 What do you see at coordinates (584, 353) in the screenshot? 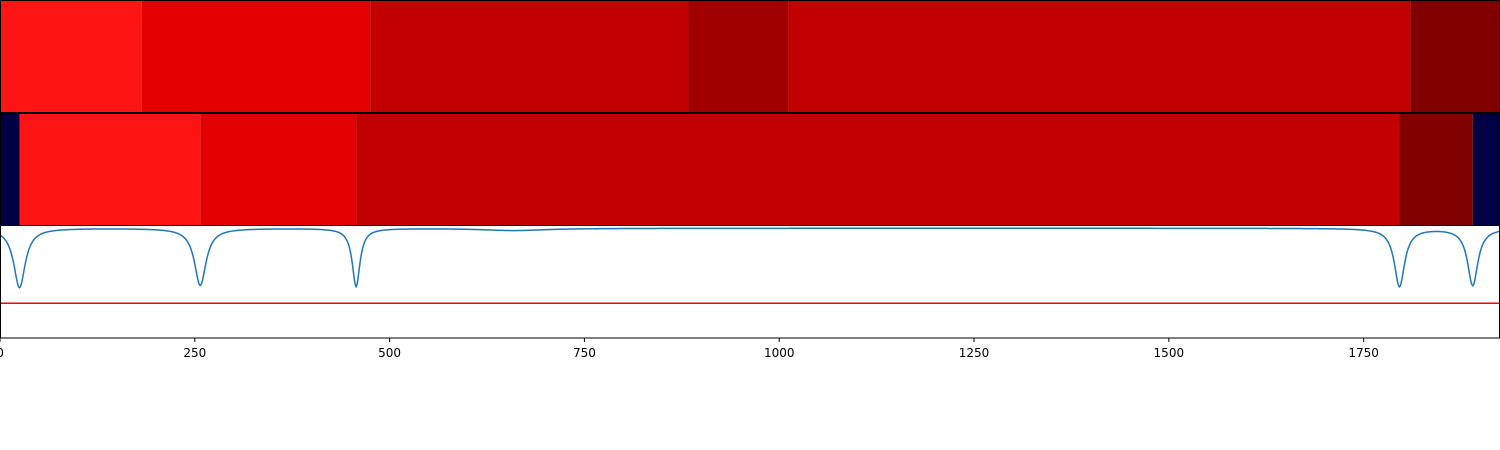
I see `x-tick-label: 750` at bounding box center [584, 353].